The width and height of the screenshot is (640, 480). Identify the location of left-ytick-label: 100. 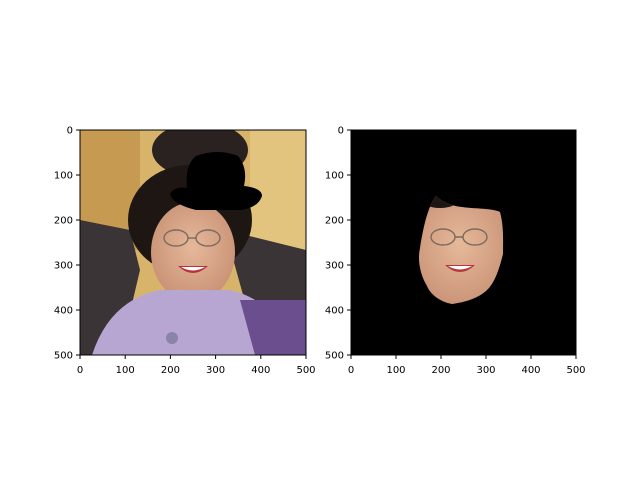
(63, 176).